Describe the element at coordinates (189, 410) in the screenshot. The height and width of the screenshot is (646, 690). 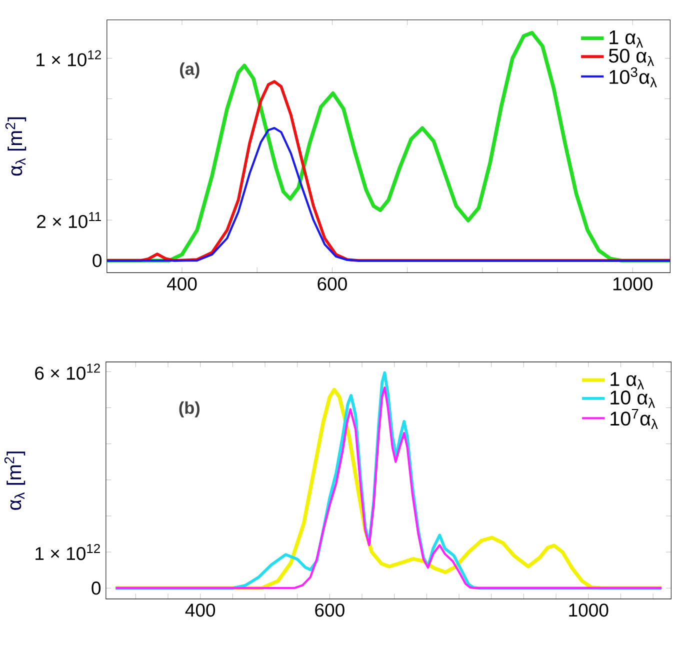
I see `annotation: (b)` at that location.